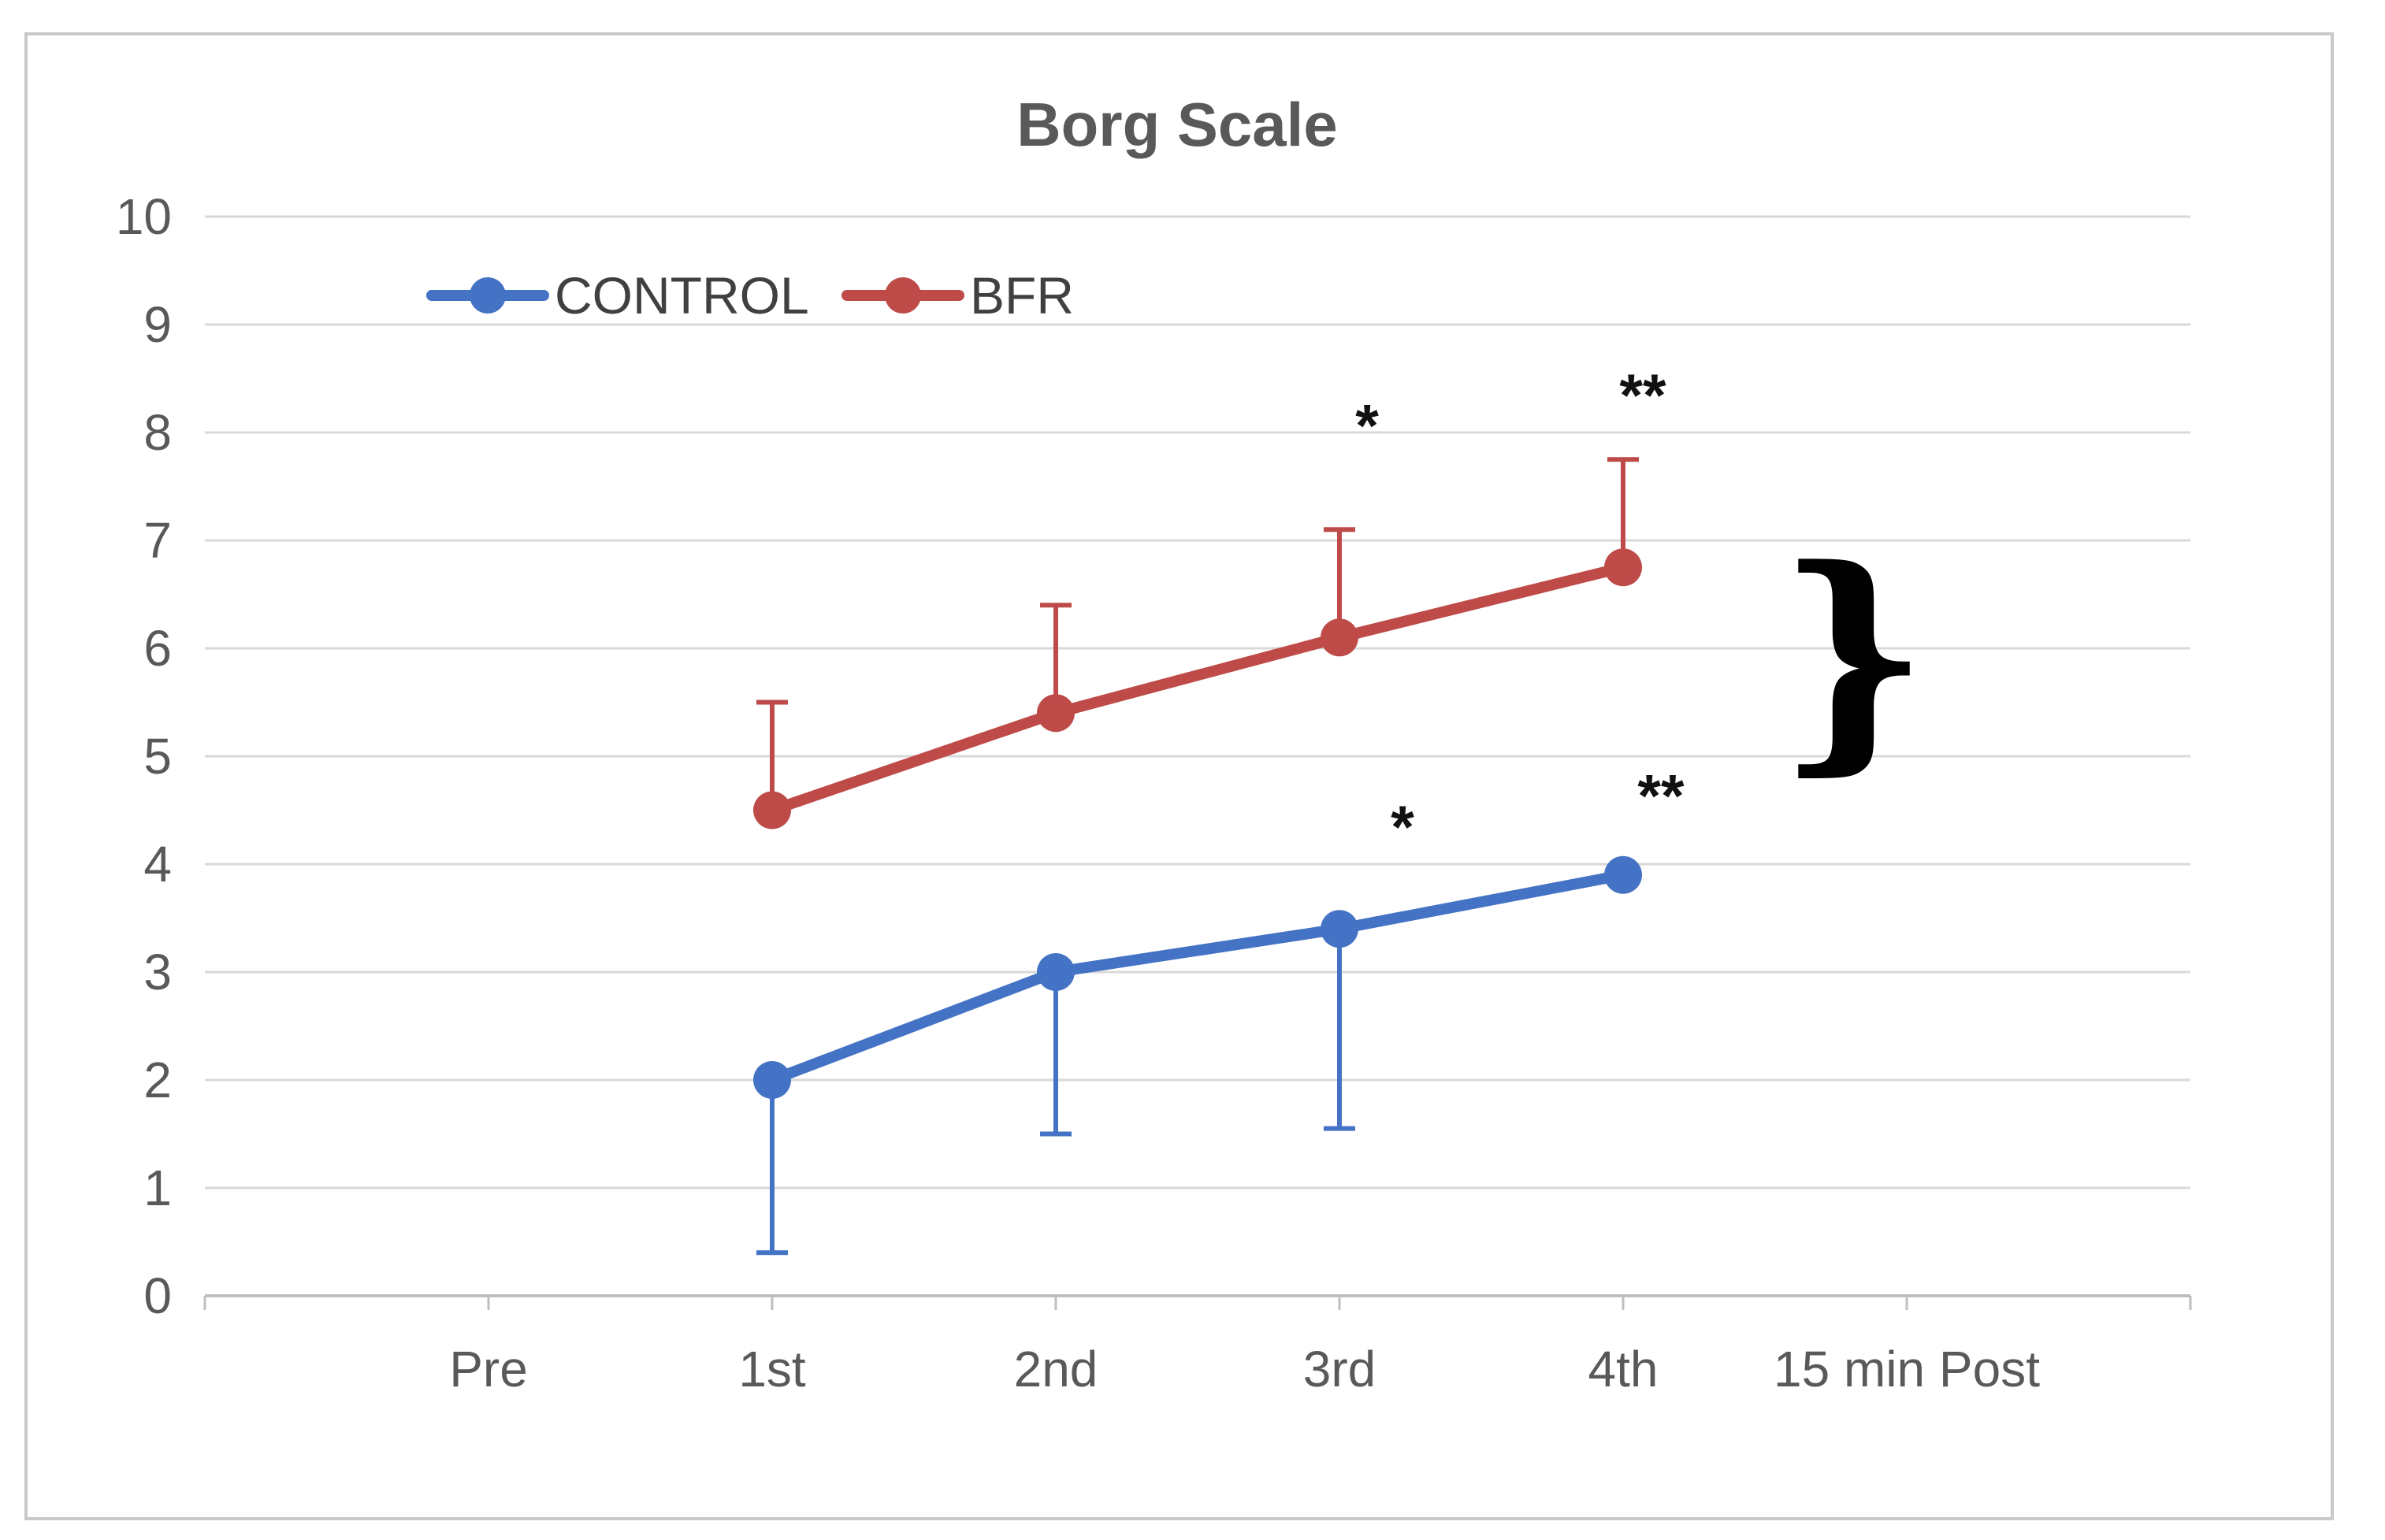  I want to click on y-tick-label: 5, so click(157, 756).